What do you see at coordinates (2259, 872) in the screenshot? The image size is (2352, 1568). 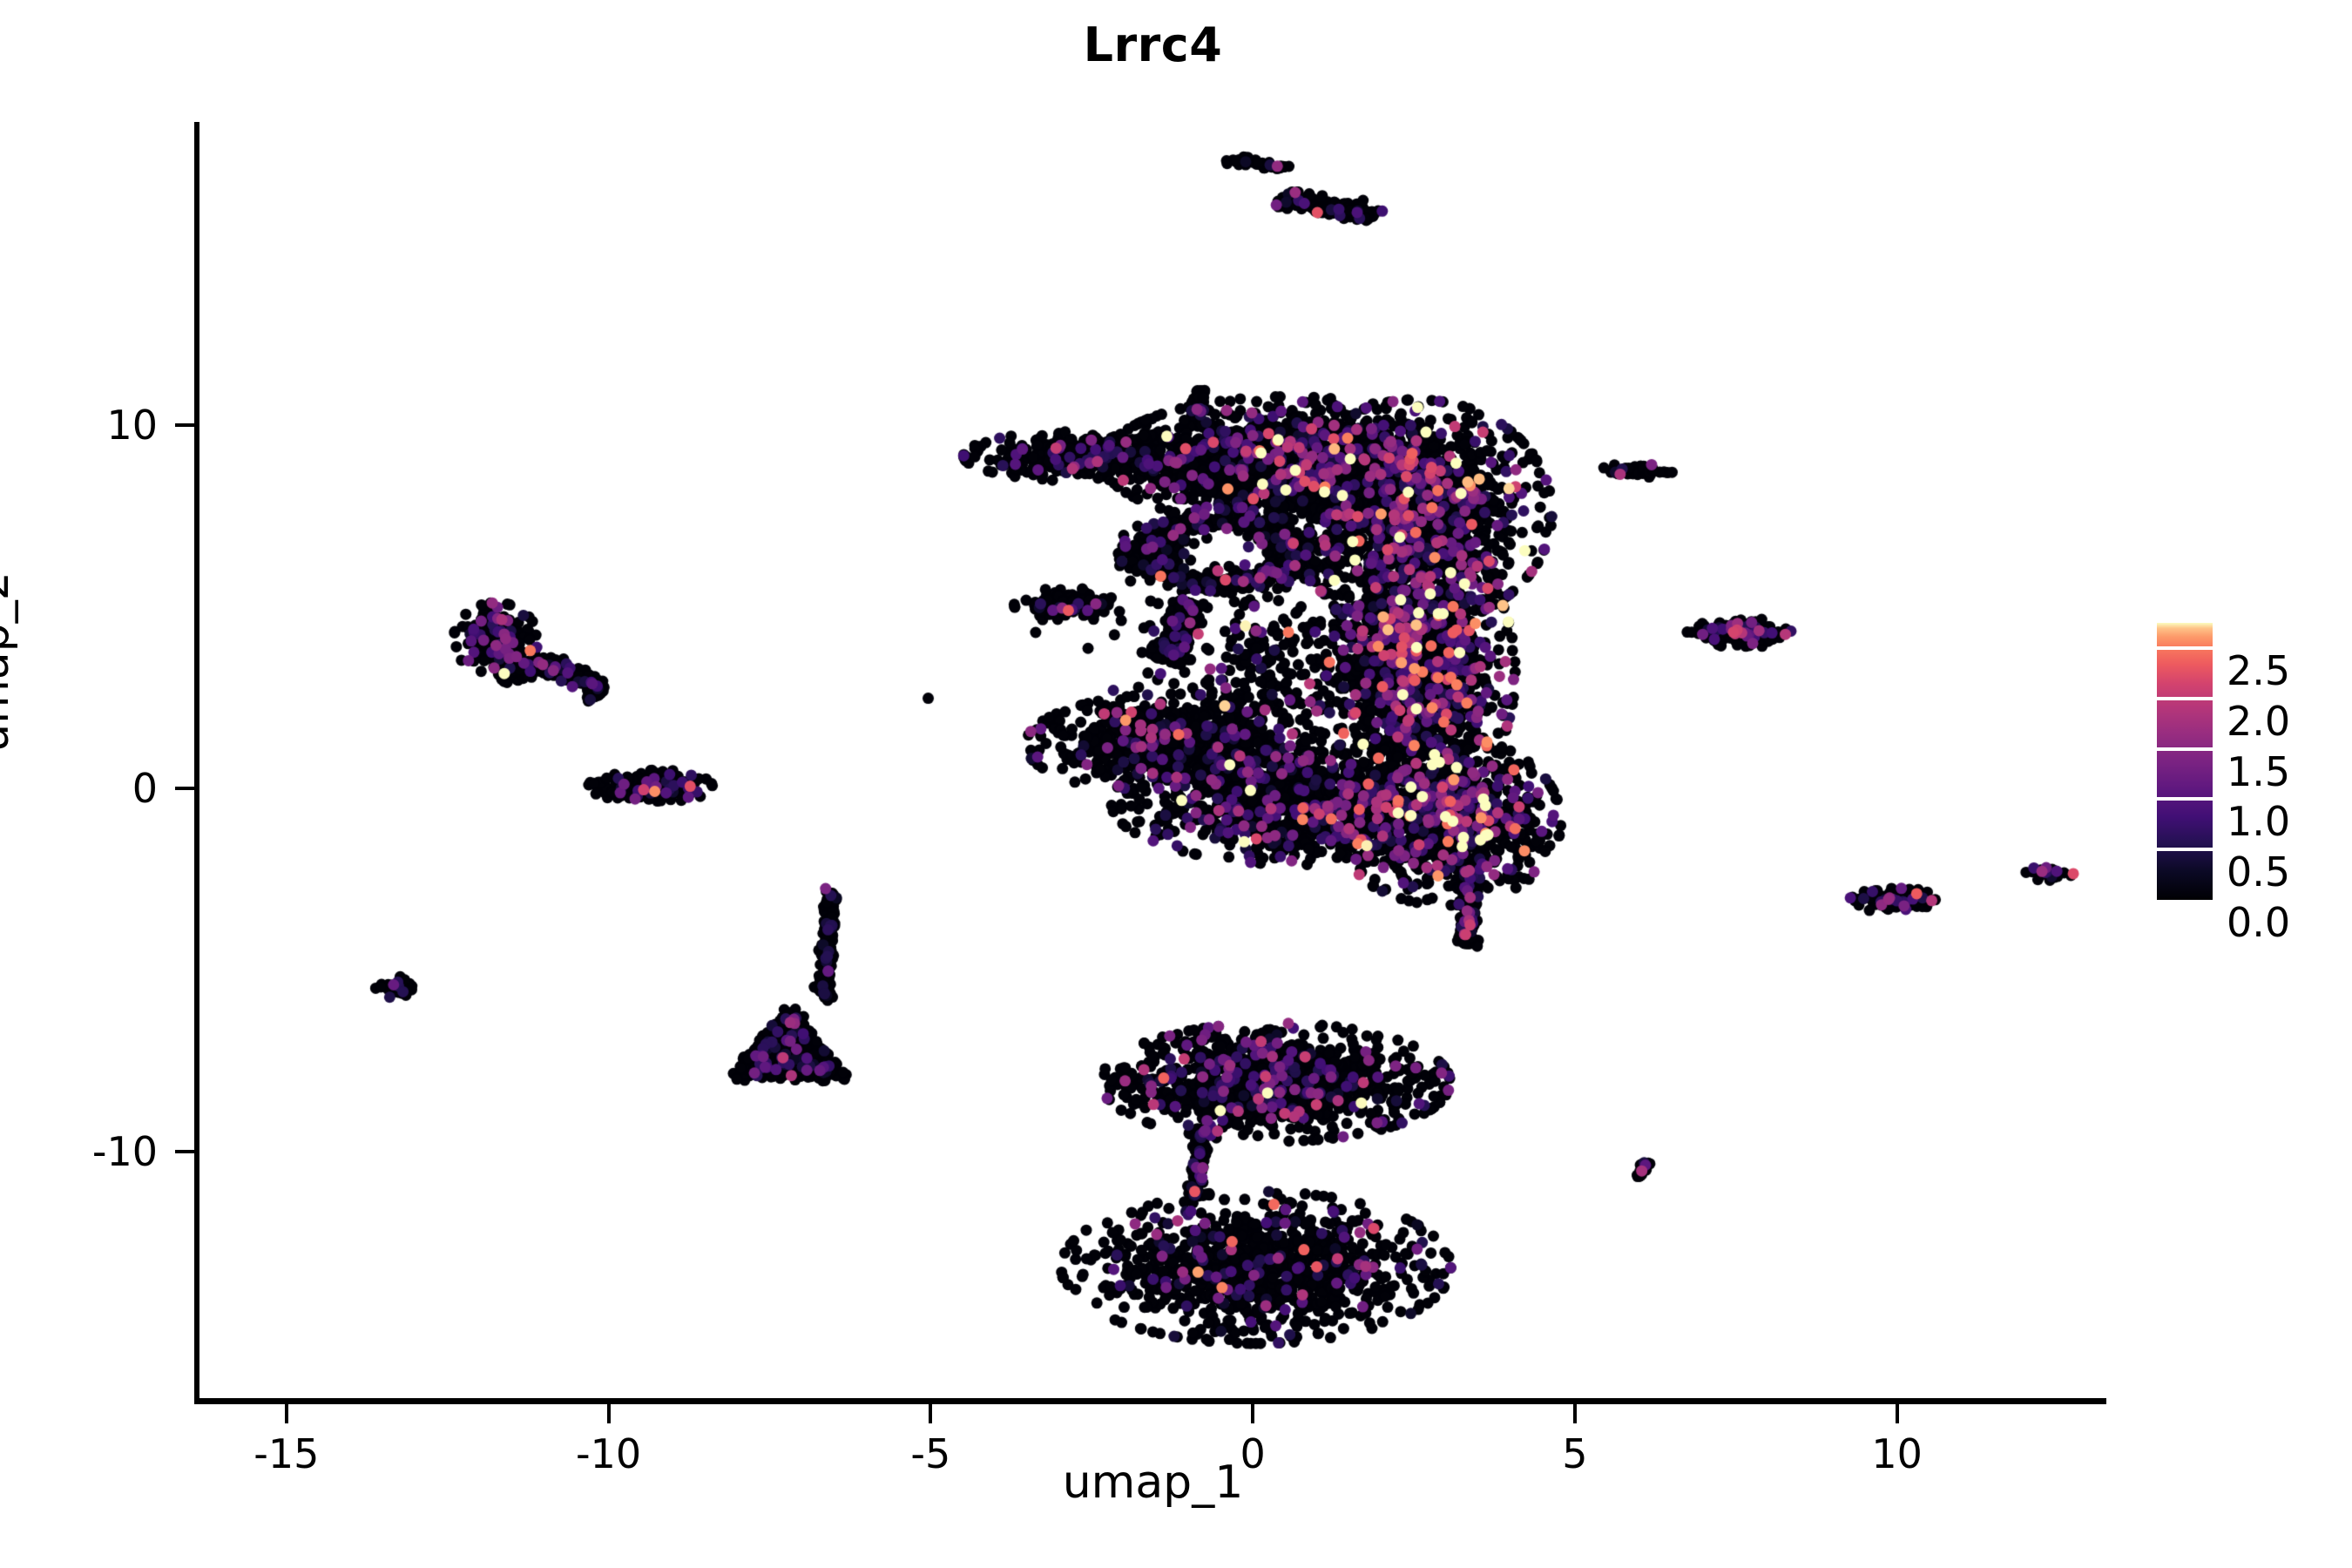 I see `colorbar-tick-label: 0.5` at bounding box center [2259, 872].